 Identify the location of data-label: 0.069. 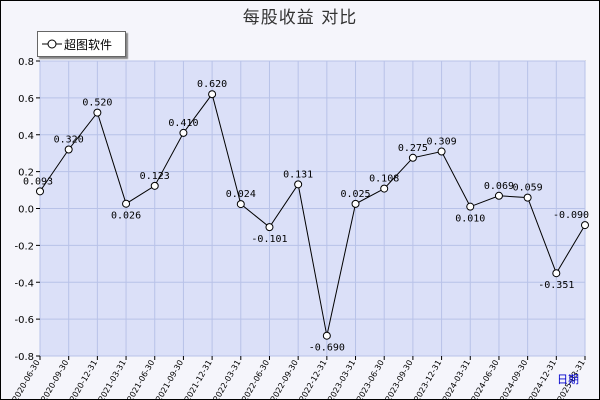
(499, 186).